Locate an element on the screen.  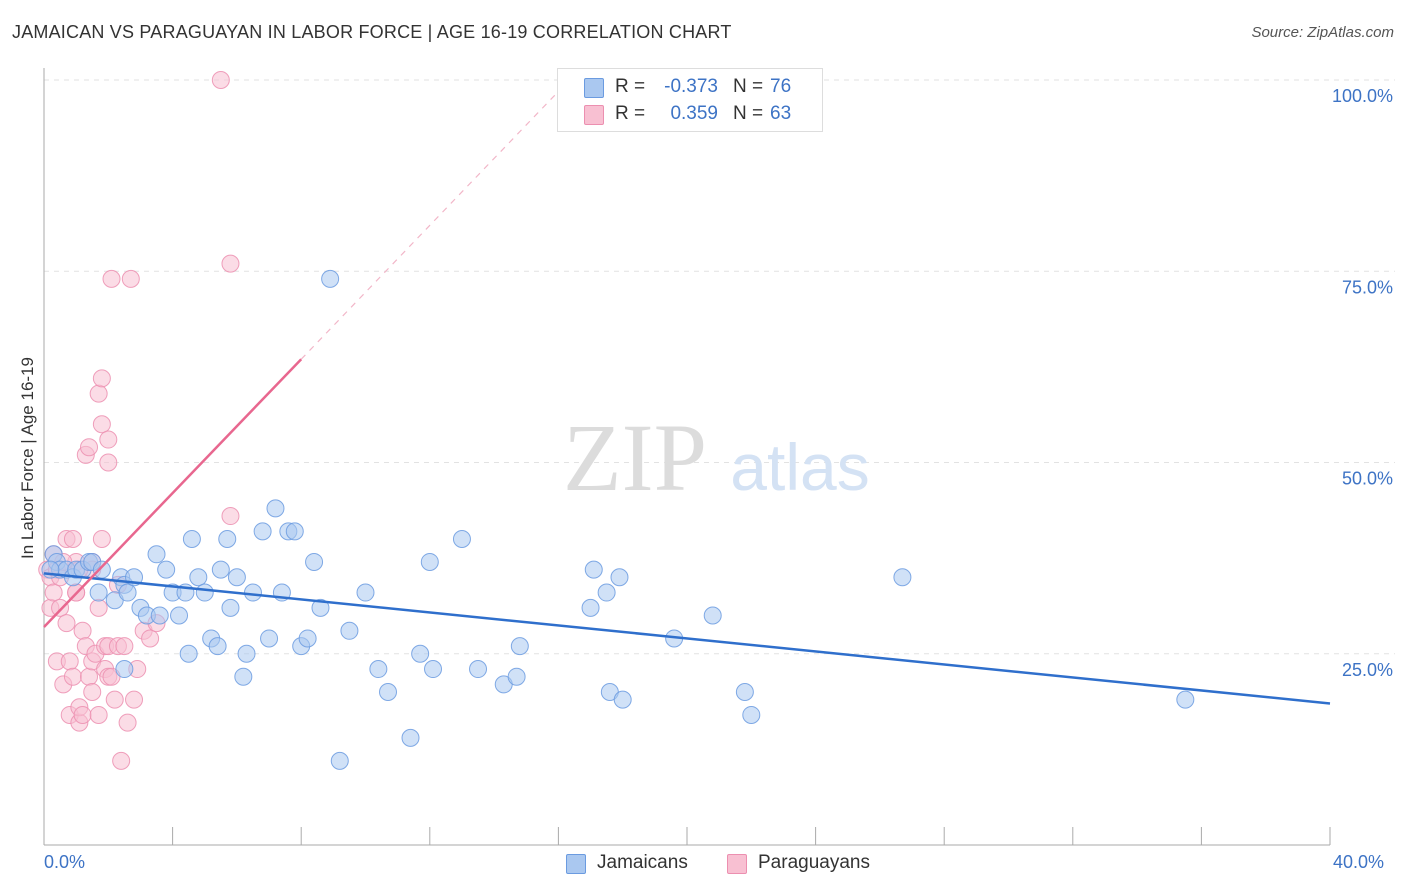
jamaicans-trend-line is located at coordinates (687, 638).